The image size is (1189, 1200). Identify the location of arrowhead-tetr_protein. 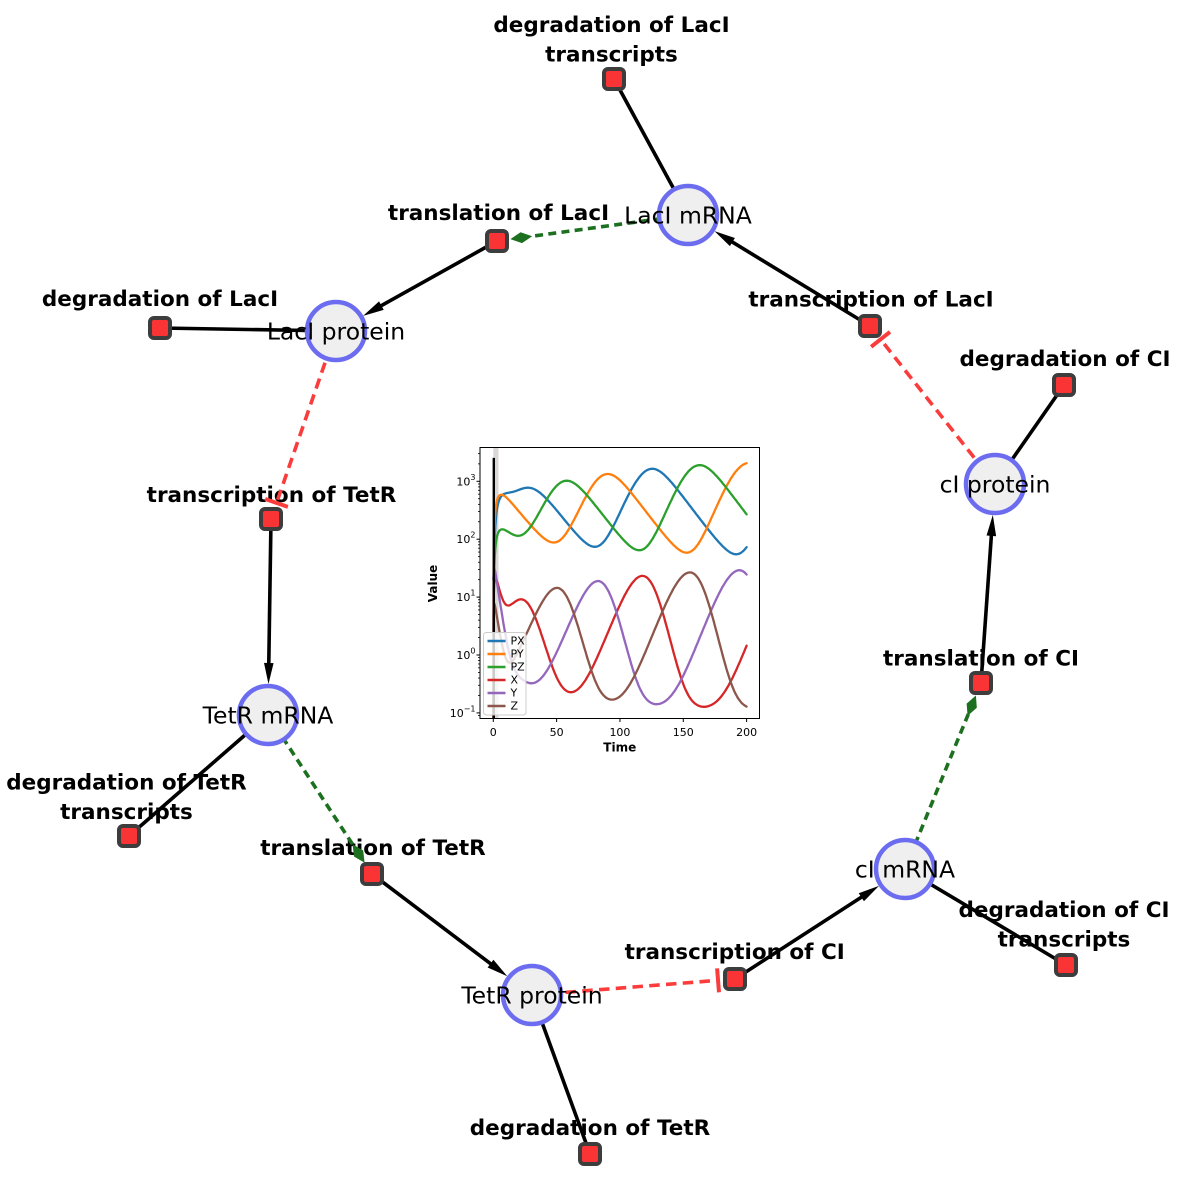
(497, 968).